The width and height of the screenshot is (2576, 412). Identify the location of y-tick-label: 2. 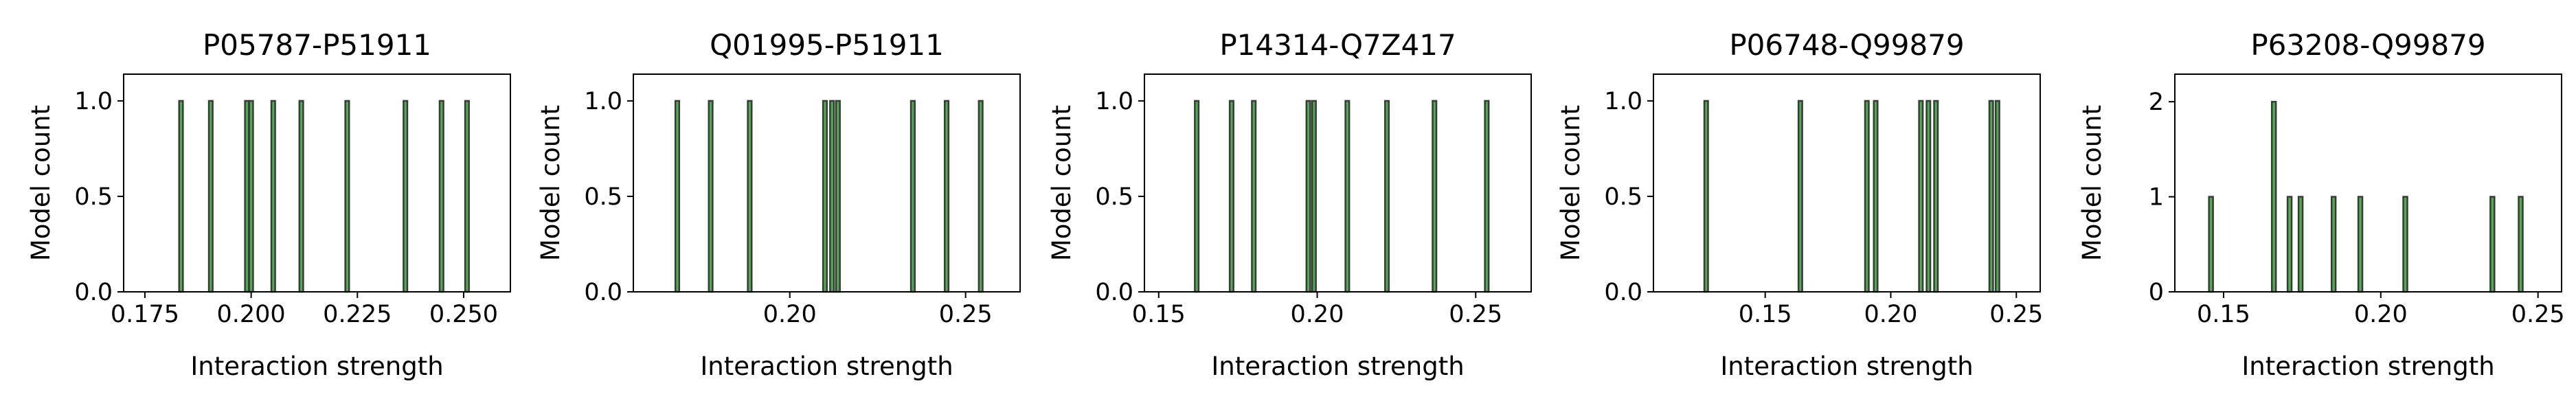
(2156, 102).